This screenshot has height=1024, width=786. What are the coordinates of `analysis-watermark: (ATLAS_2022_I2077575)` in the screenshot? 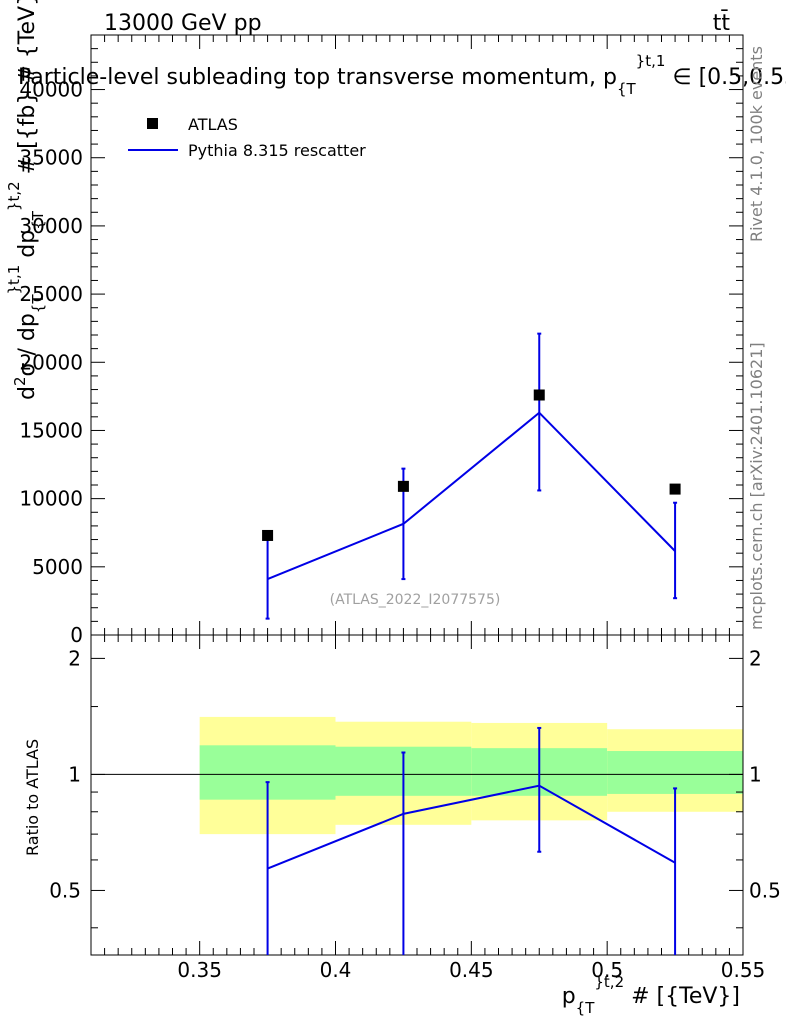 It's located at (415, 600).